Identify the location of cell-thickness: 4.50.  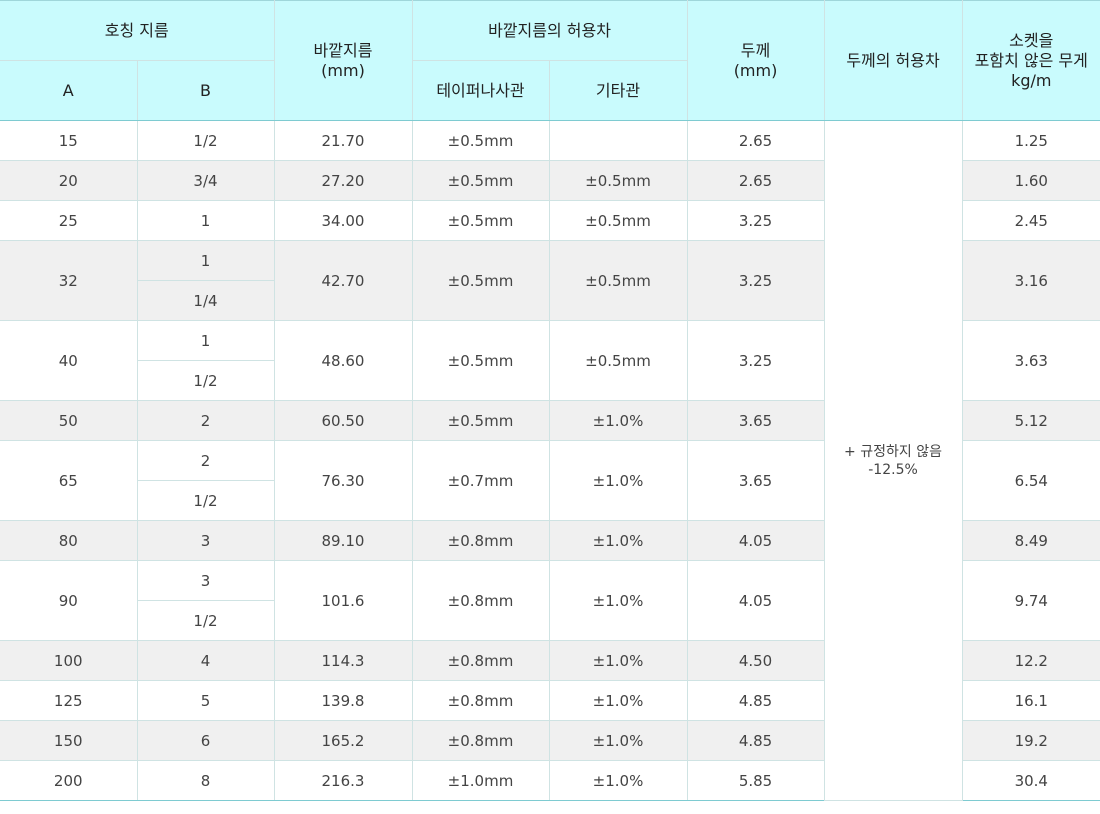
(755, 660).